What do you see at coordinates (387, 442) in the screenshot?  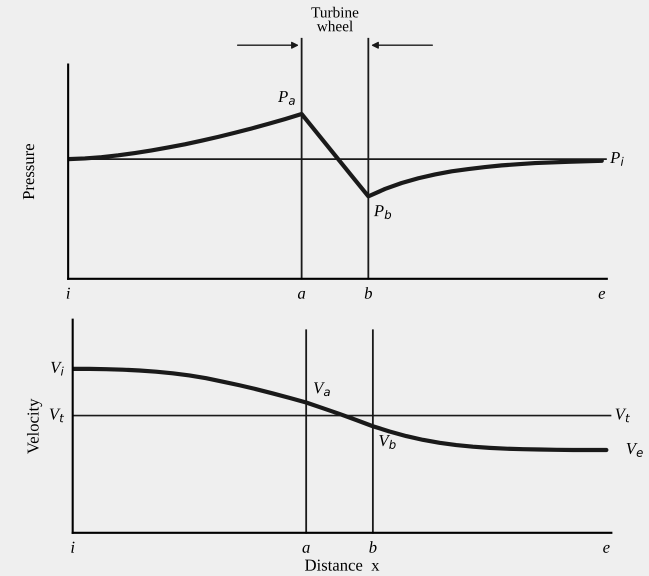 I see `annotation: V$_{b}$` at bounding box center [387, 442].